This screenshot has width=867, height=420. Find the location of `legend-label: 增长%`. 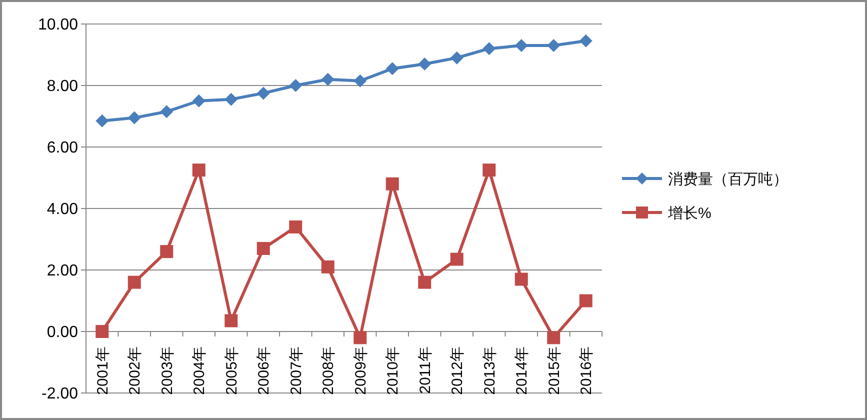

legend-label: 增长% is located at coordinates (689, 213).